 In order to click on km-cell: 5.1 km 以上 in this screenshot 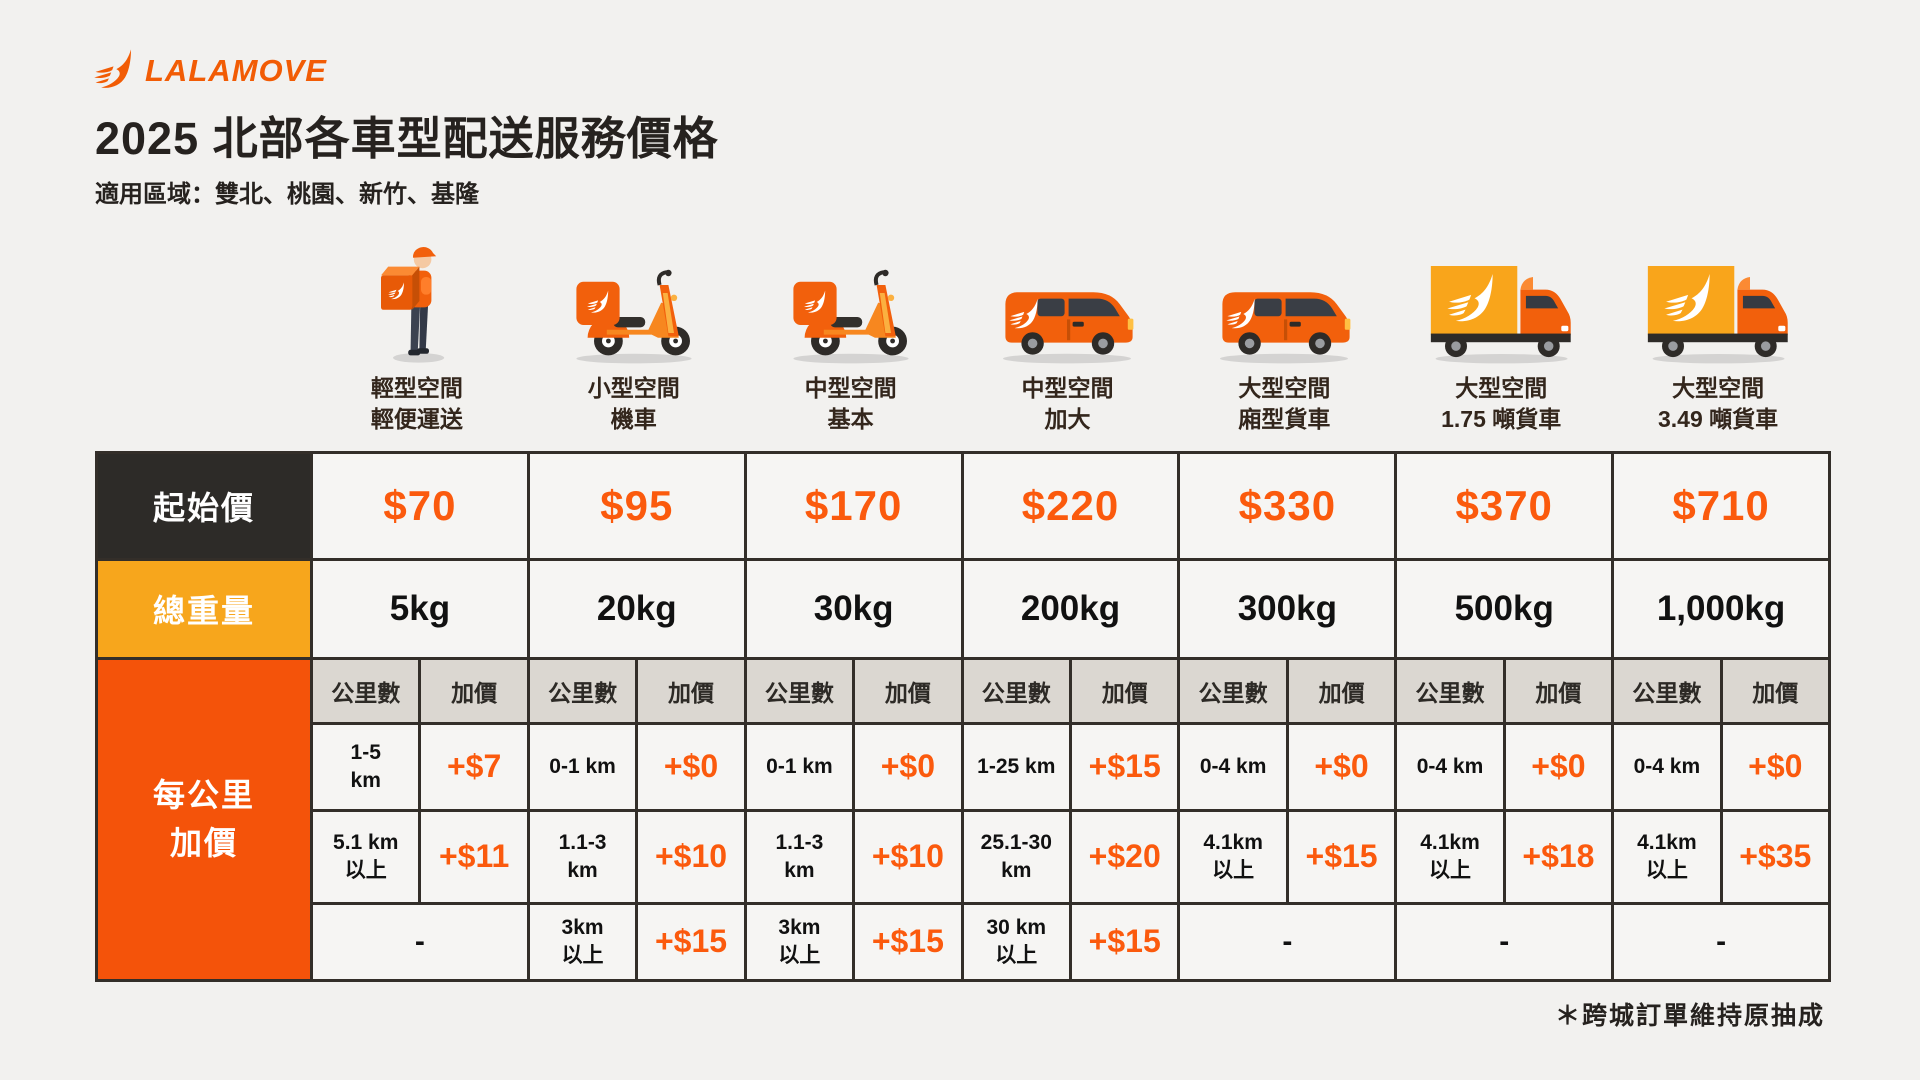, I will do `click(366, 856)`.